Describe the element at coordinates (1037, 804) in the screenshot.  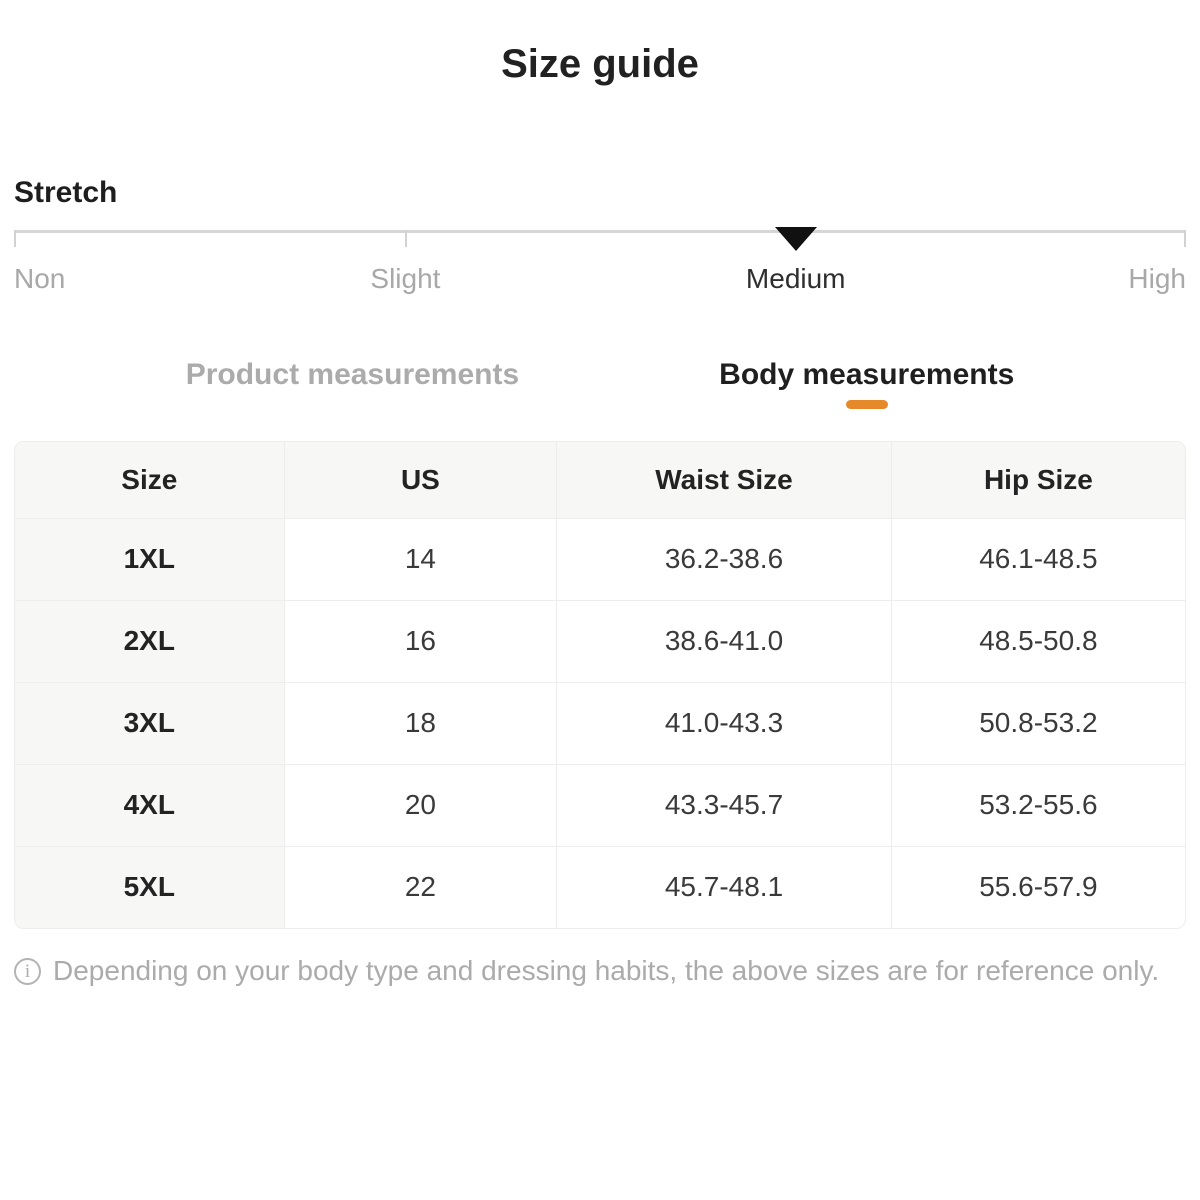
I see `cell-hip: 53.2-55.6` at that location.